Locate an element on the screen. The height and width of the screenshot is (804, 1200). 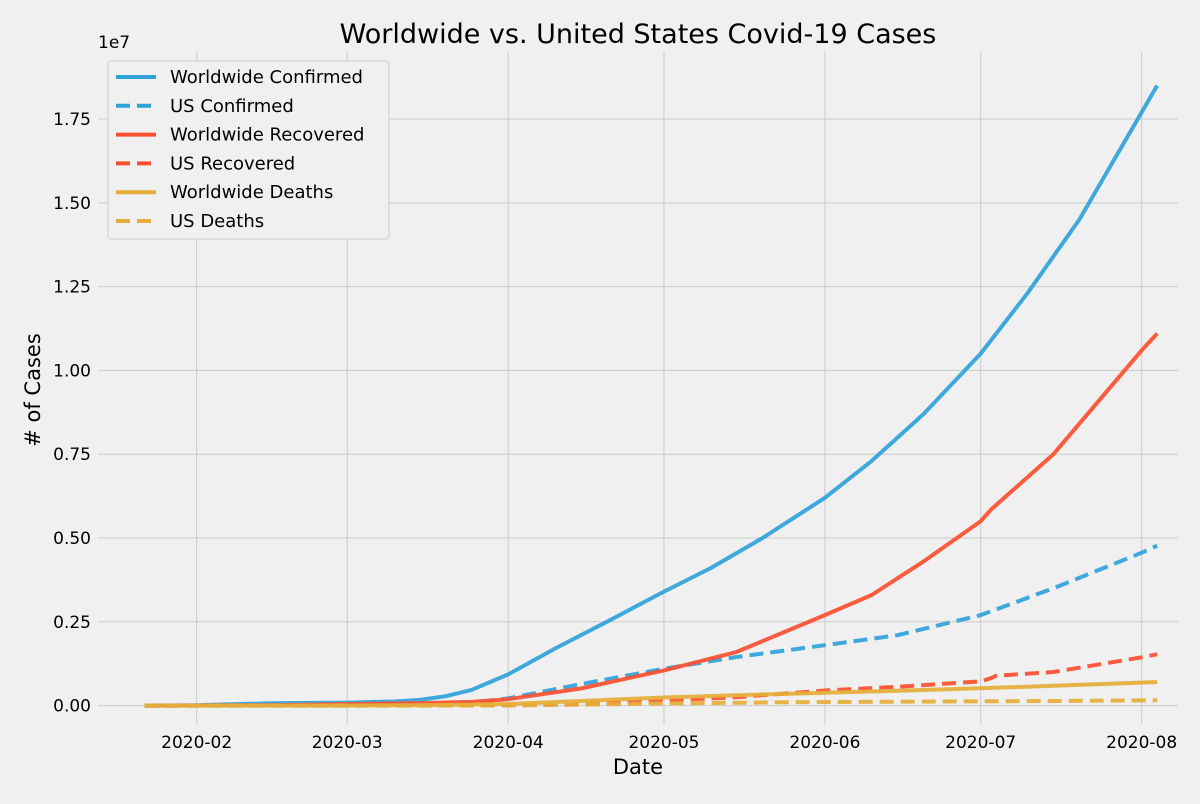
x-tick-label: 2020-04 is located at coordinates (508, 743).